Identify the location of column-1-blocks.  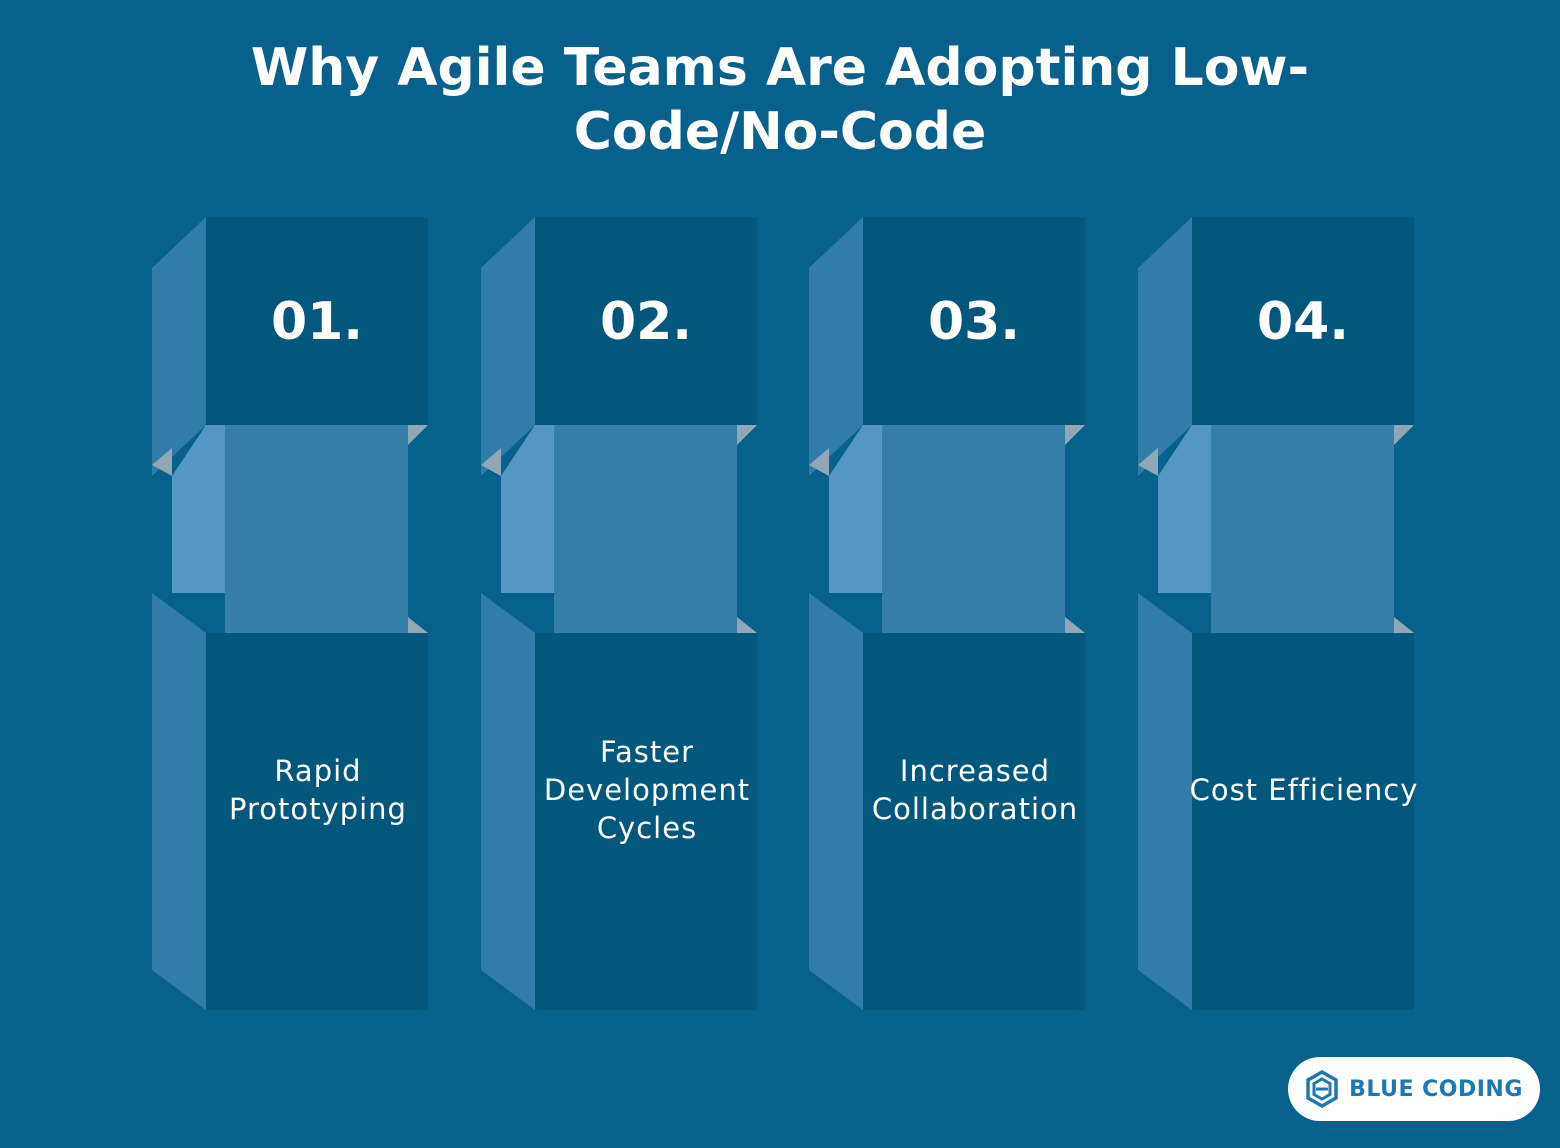
(290, 613).